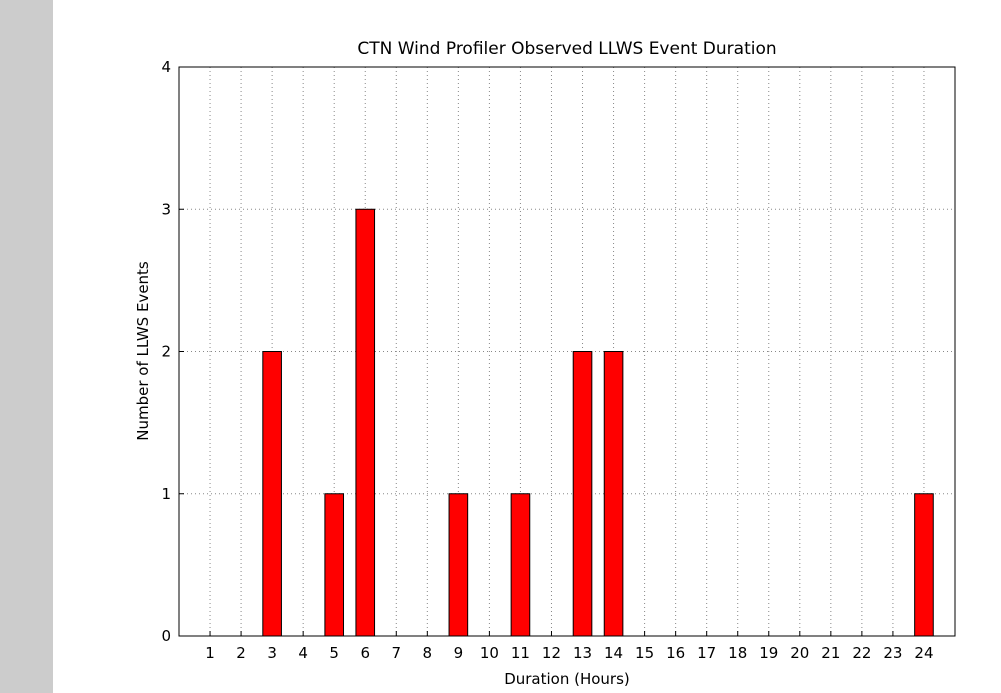 This screenshot has width=1001, height=693. I want to click on x-tick-label: 13, so click(582, 653).